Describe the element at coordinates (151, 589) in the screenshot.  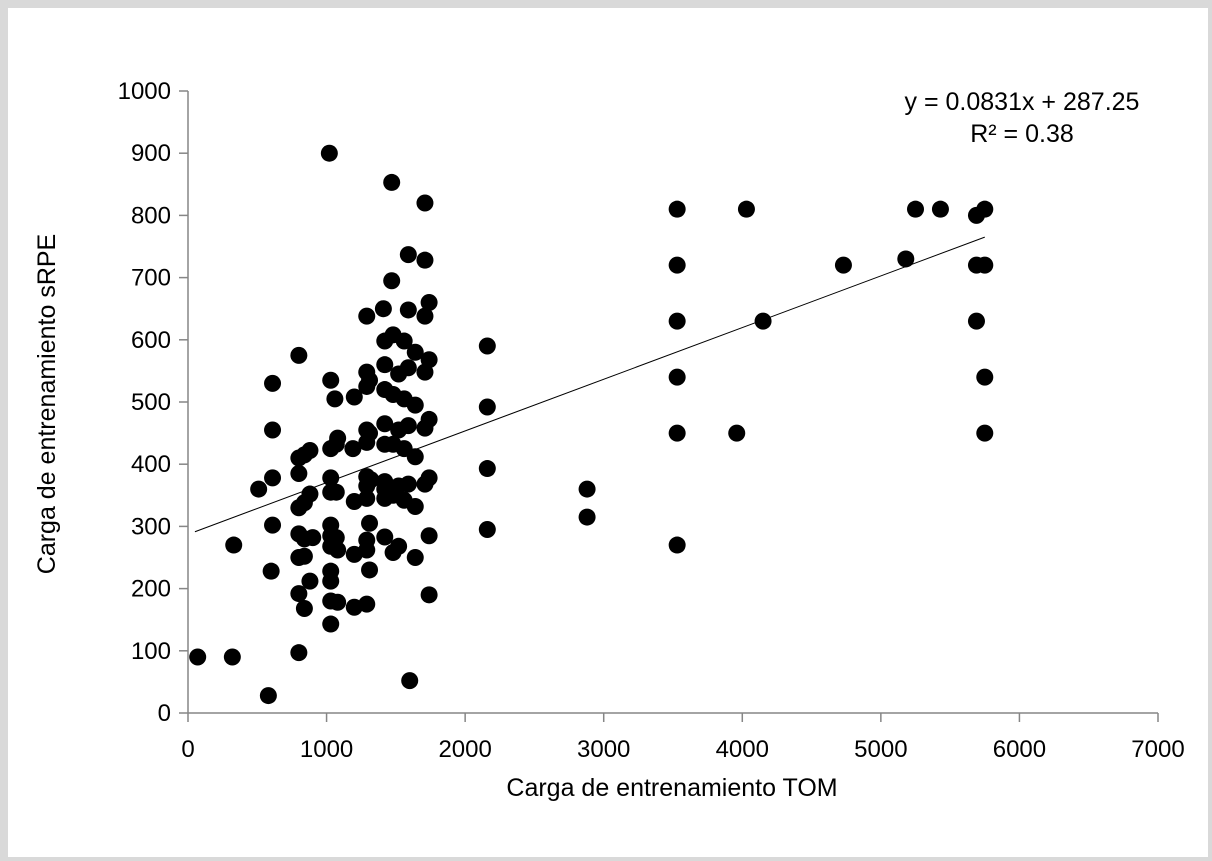
I see `y-tick-label: 200` at that location.